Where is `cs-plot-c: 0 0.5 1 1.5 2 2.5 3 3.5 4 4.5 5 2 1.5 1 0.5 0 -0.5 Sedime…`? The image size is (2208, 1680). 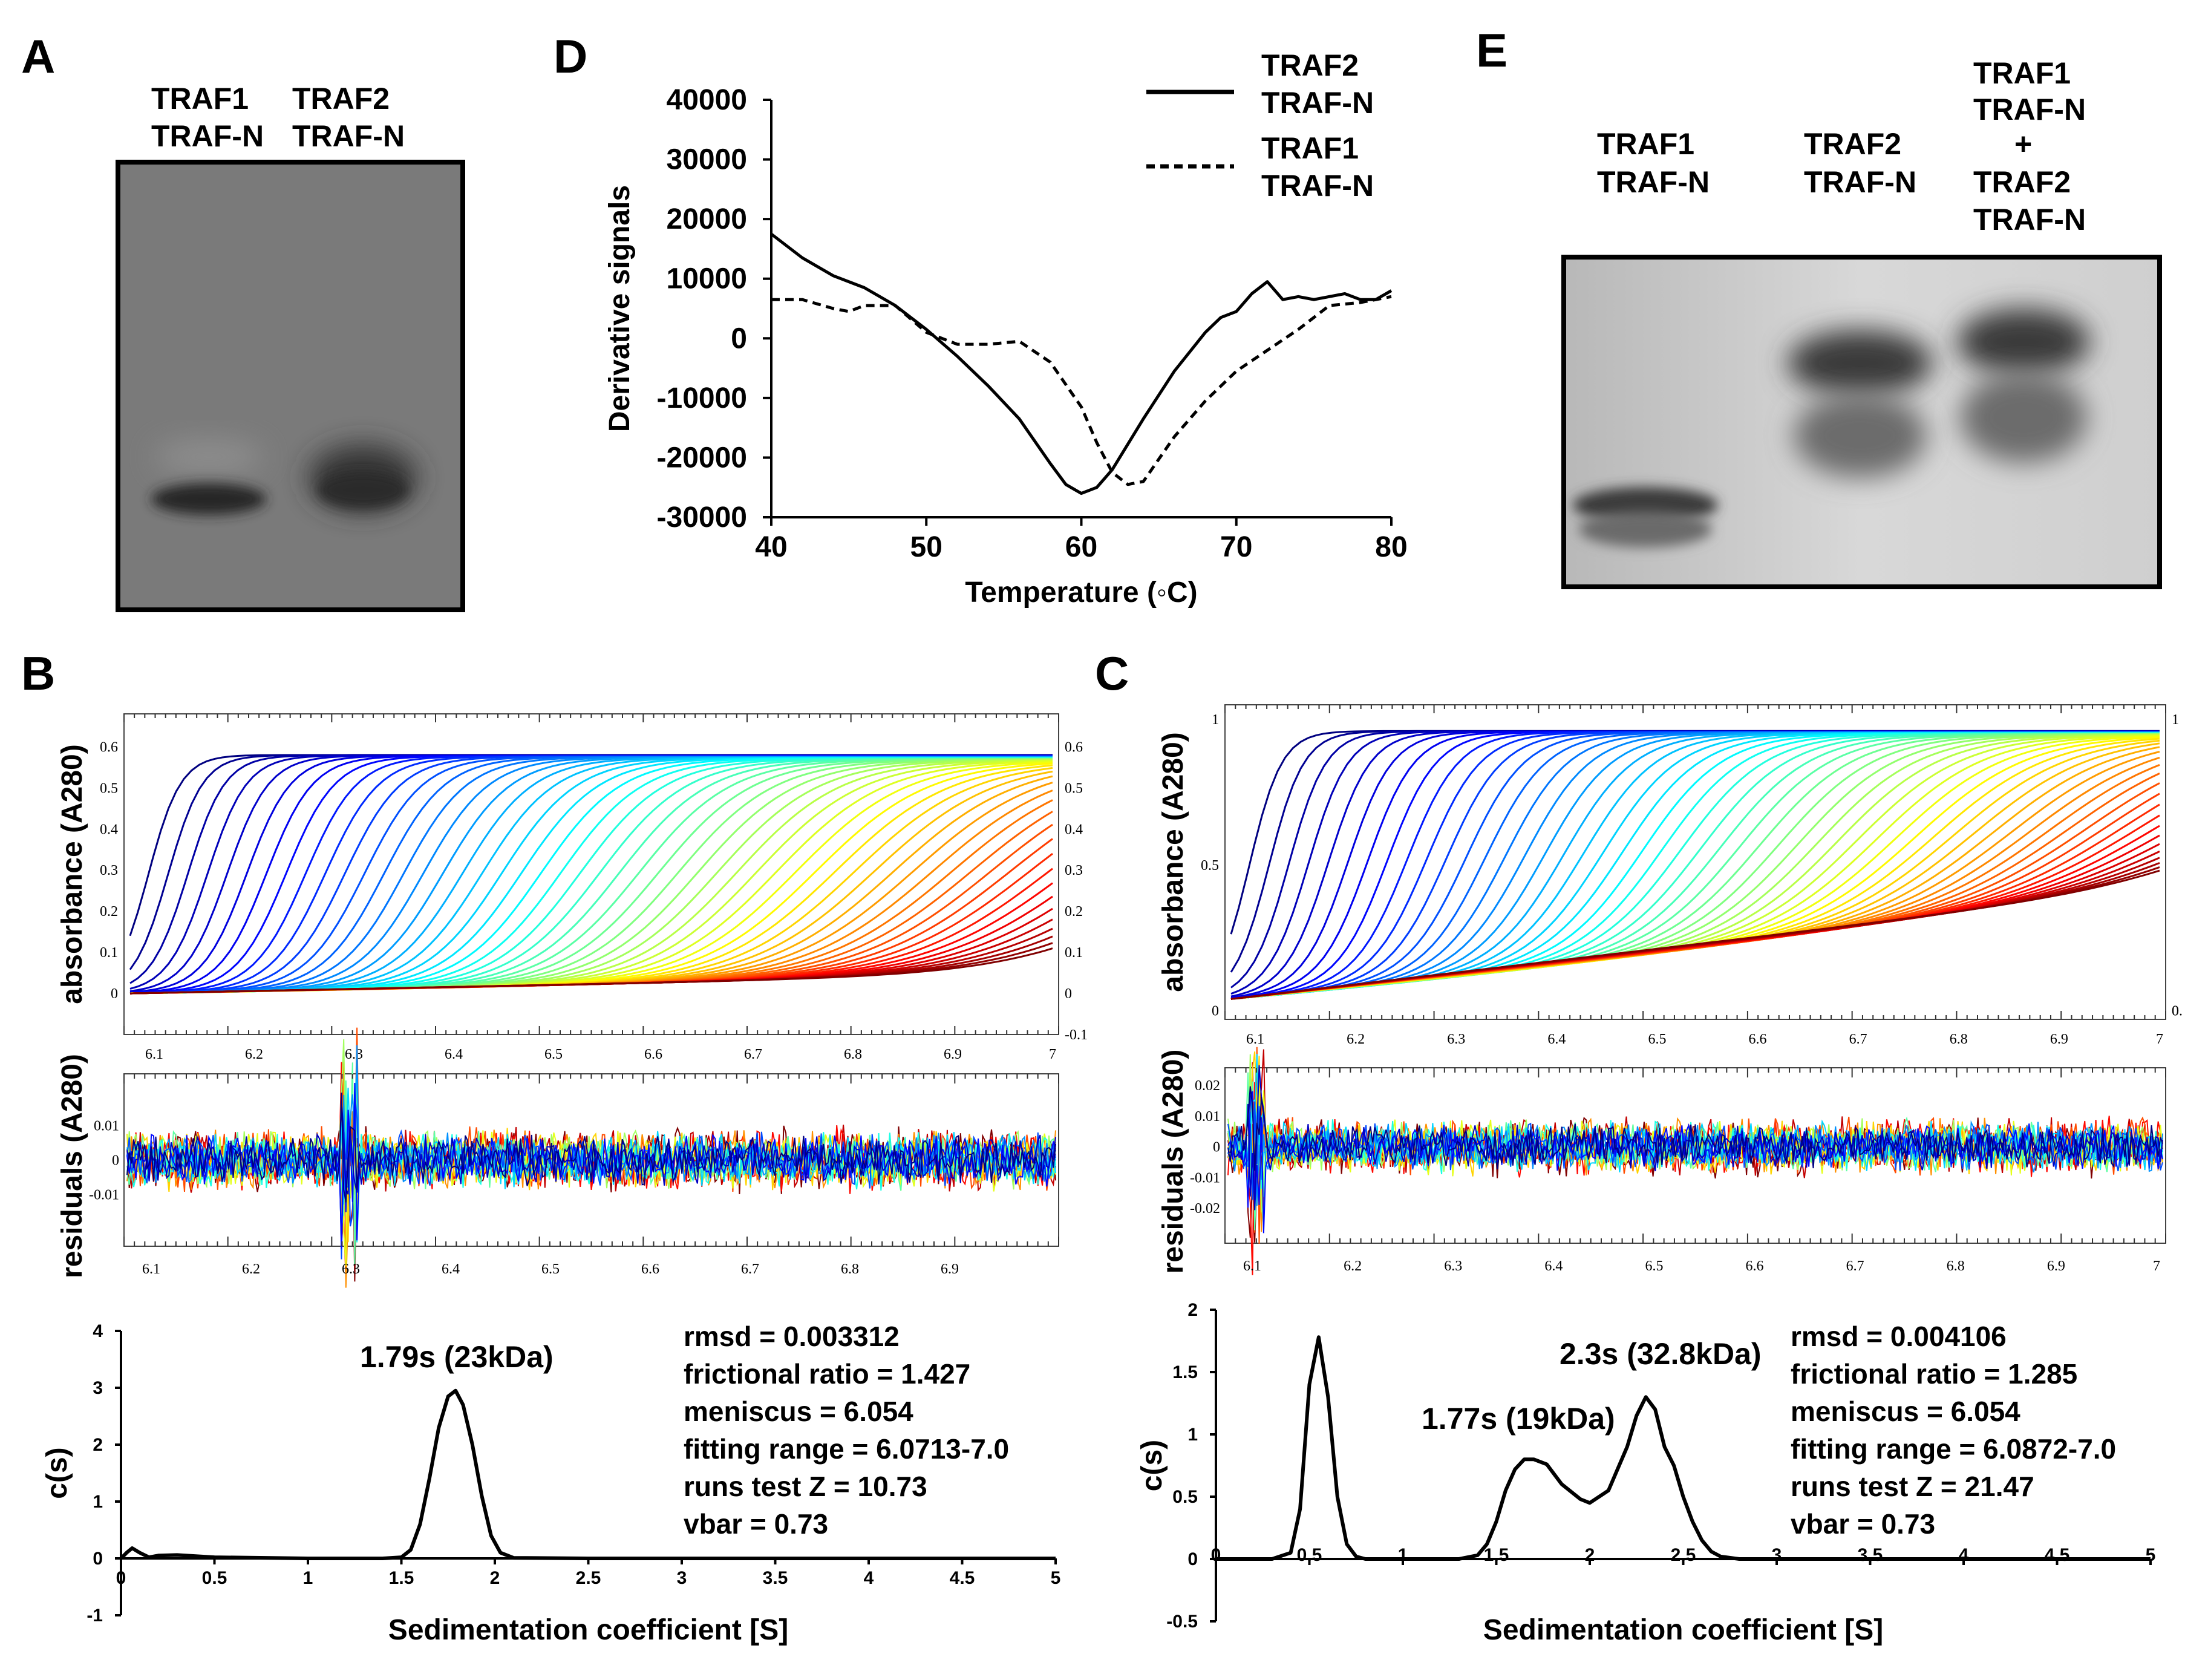
cs-plot-c: 0 0.5 1 1.5 2 2.5 3 3.5 4 4.5 5 2 1.5 1 0.5 0 -0.5 Sedime… is located at coordinates (1645, 1473).